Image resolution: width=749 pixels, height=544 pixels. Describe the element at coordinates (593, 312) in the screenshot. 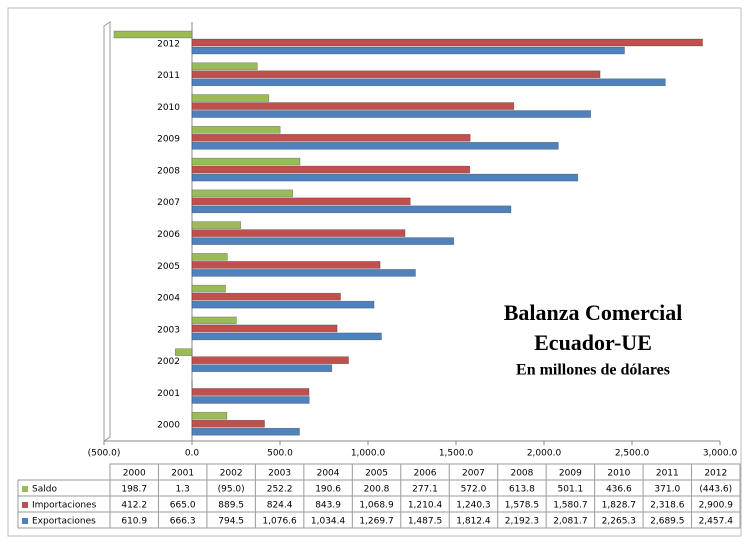

I see `chart-title: Balanza Comercial` at that location.